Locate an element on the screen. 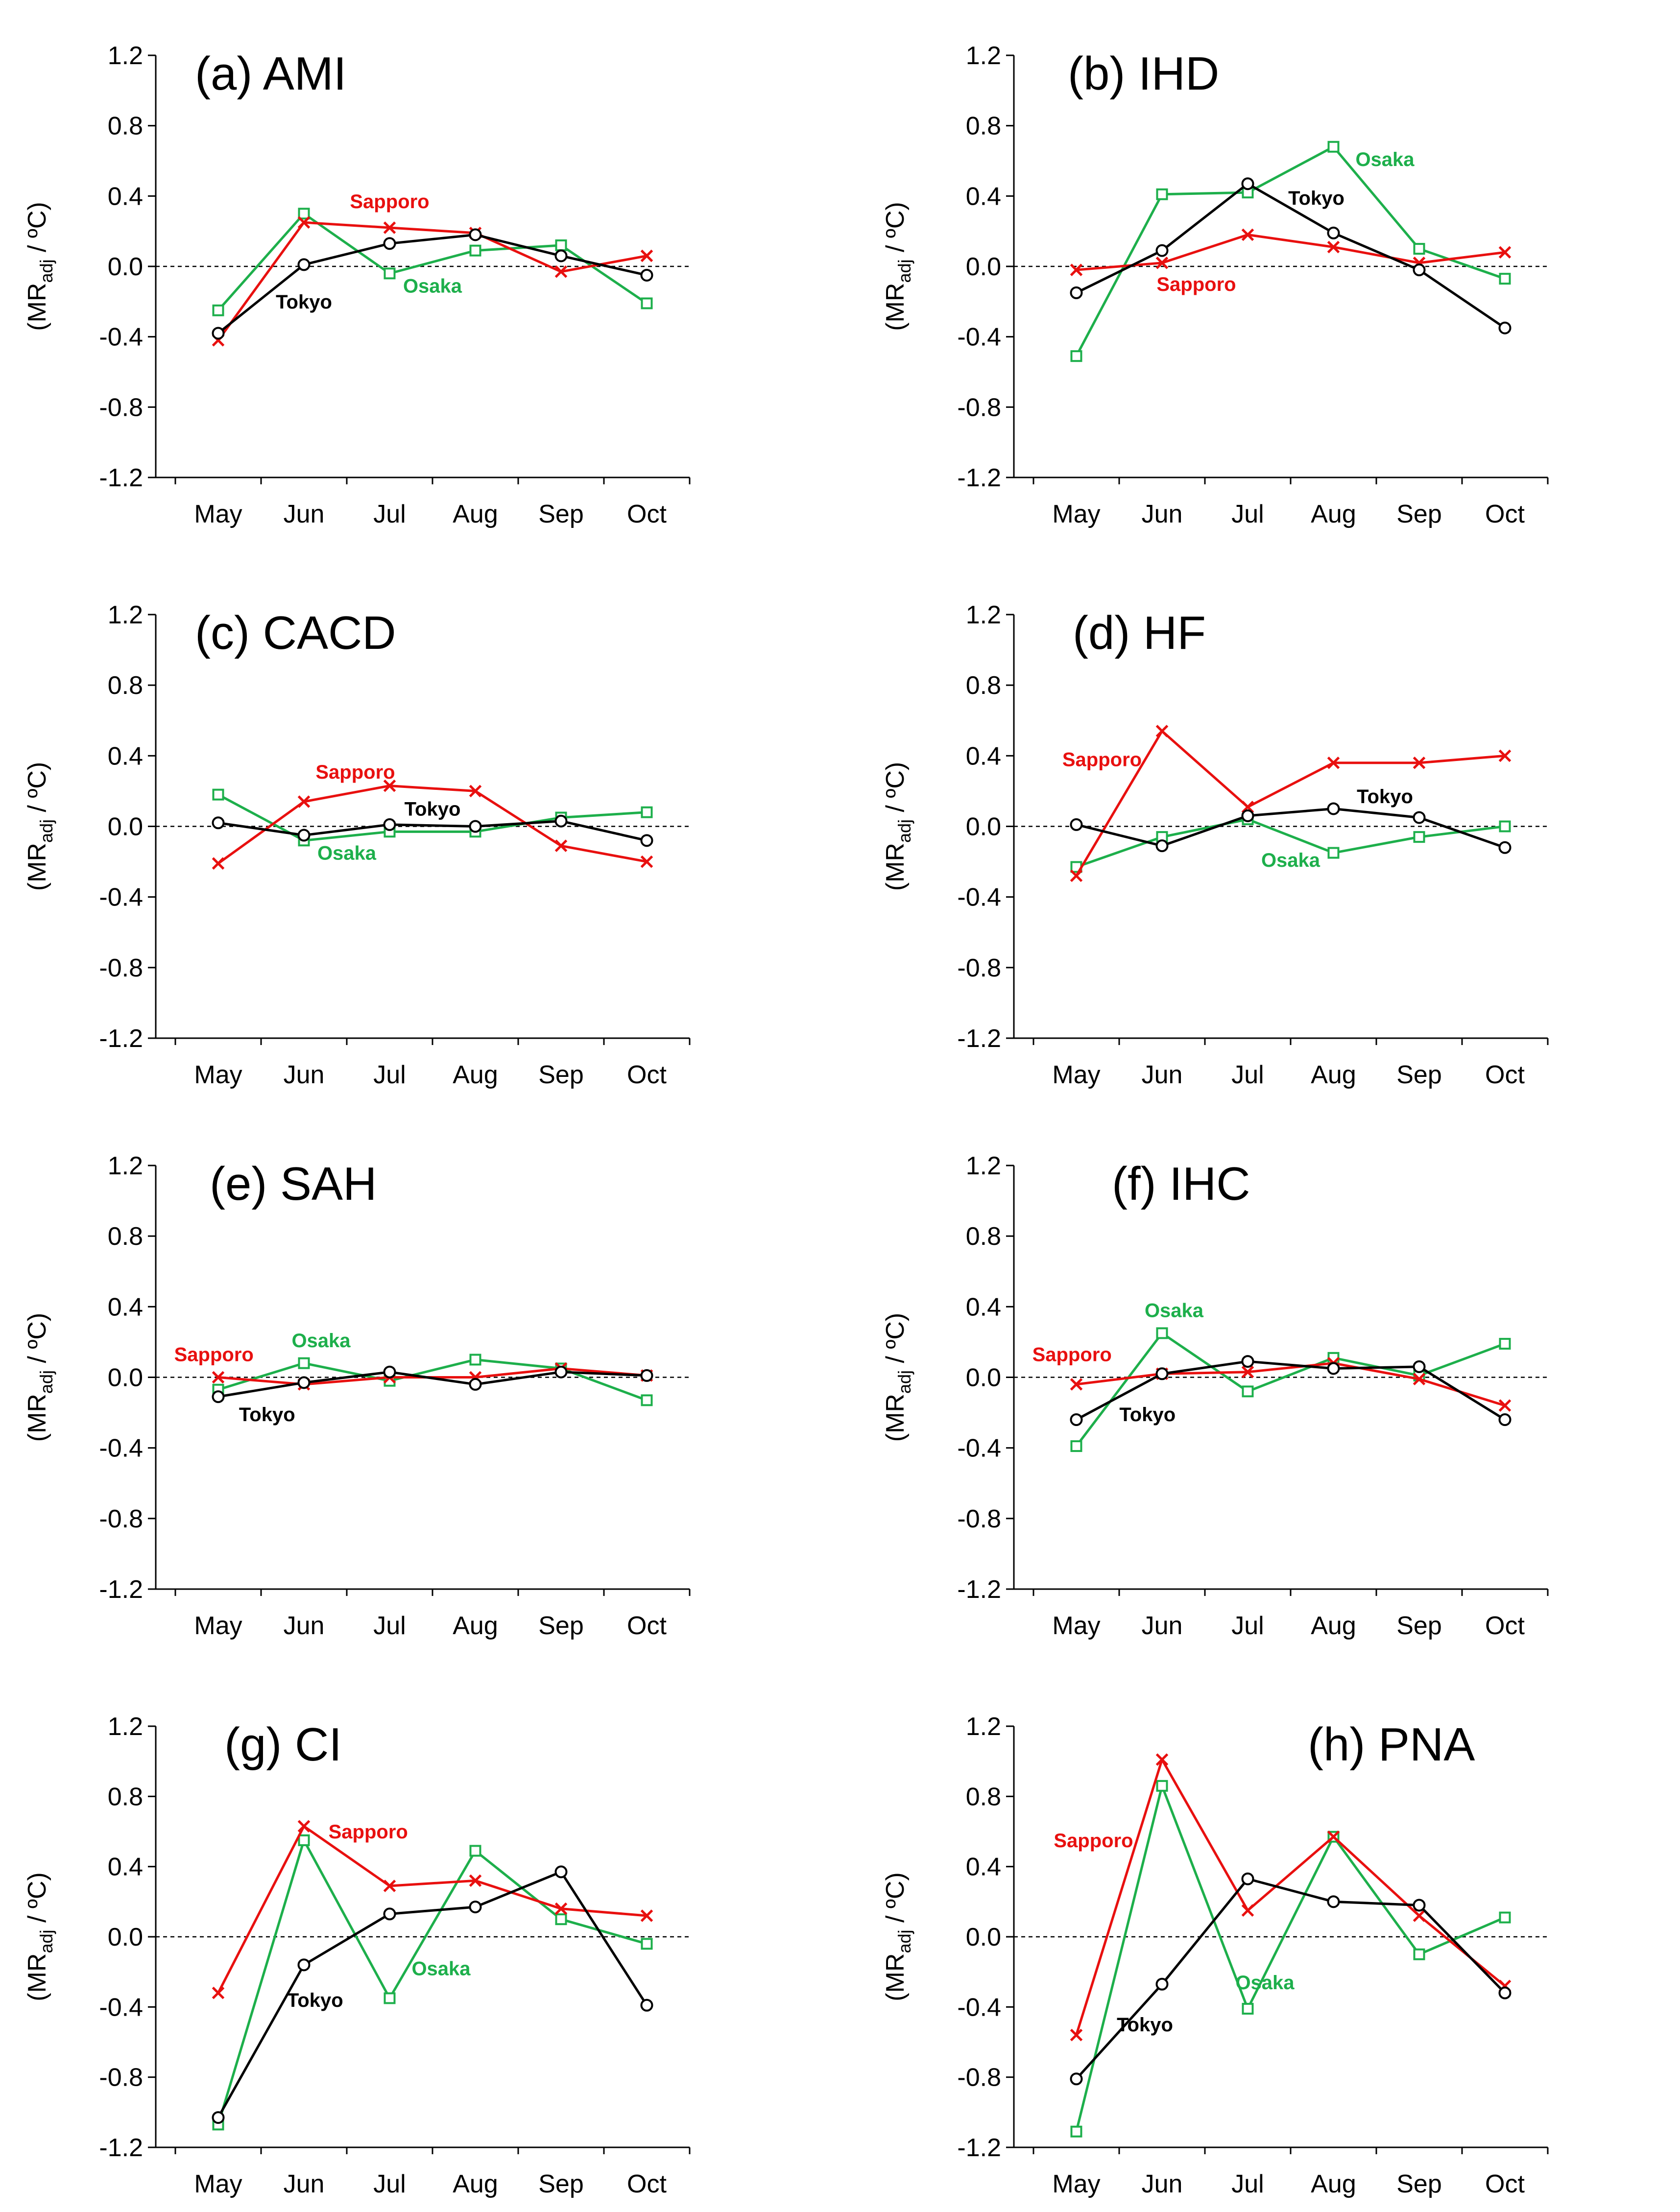  panel-title: (h) PNA is located at coordinates (1391, 1745).